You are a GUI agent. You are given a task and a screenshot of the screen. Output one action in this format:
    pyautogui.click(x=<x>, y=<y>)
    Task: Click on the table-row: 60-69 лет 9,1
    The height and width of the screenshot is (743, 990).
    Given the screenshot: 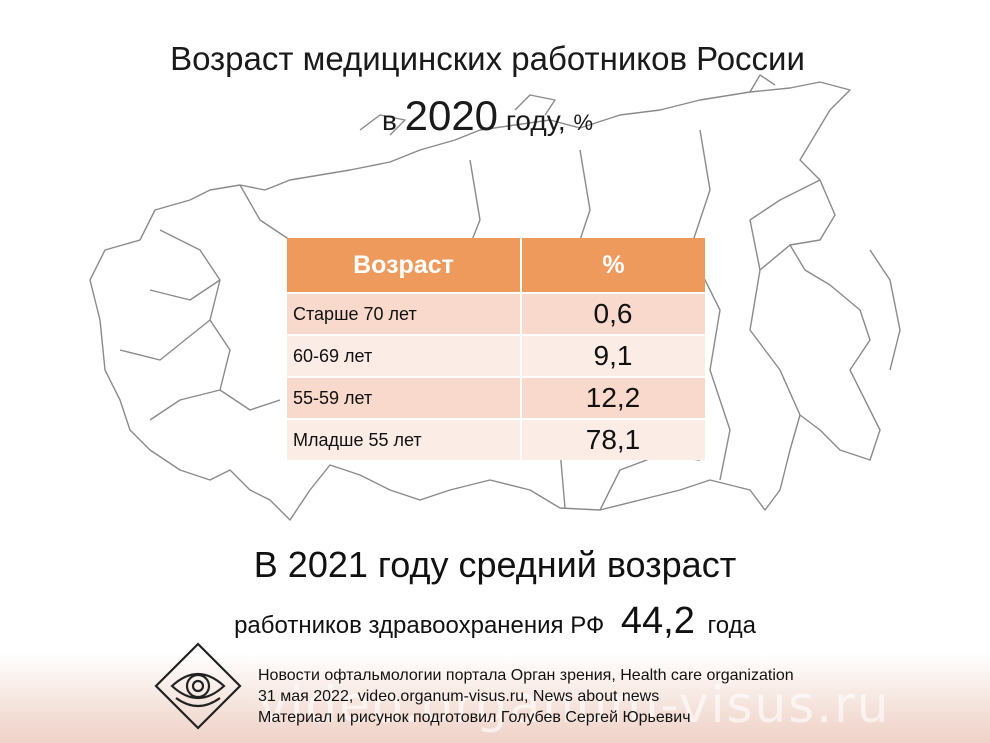 What is the action you would take?
    pyautogui.click(x=496, y=355)
    